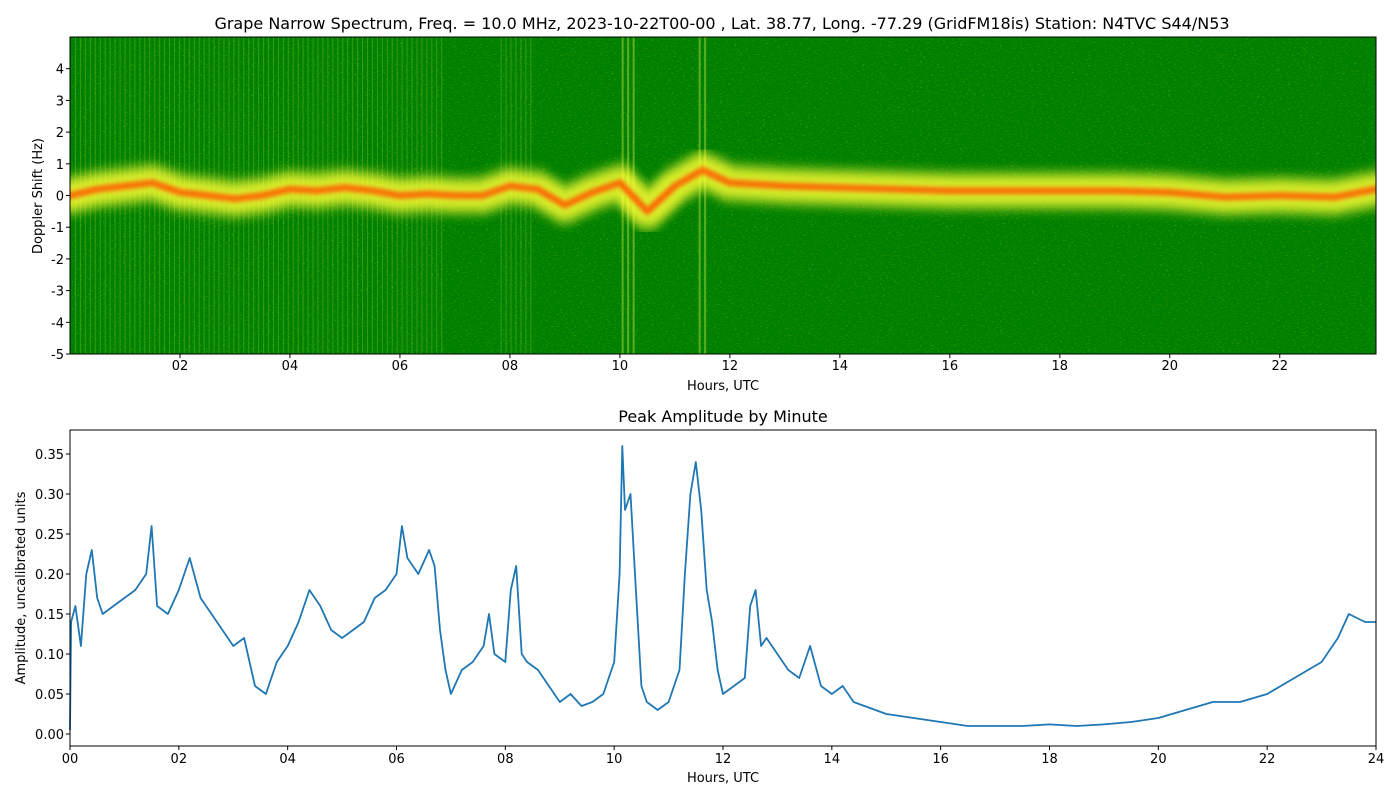 Image resolution: width=1400 pixels, height=804 pixels. I want to click on y-tick-label: -1, so click(57, 228).